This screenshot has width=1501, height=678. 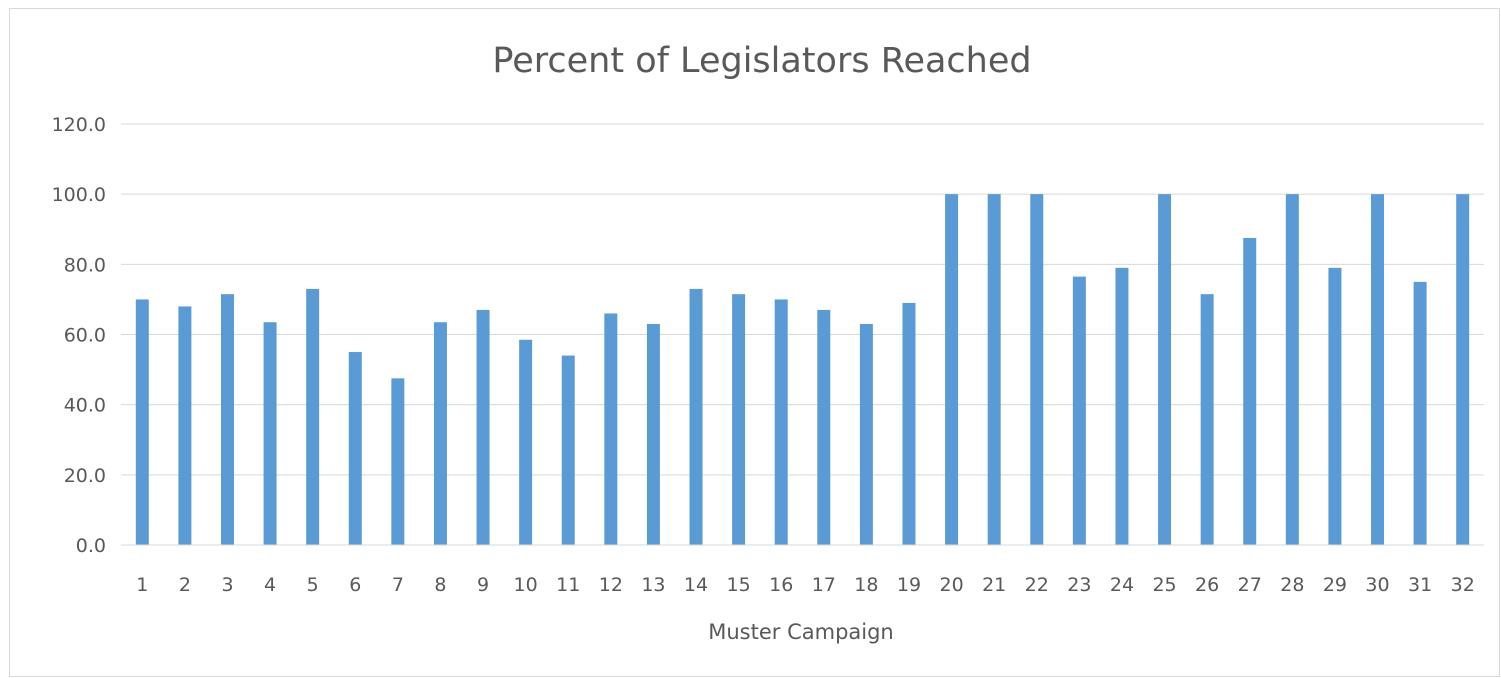 I want to click on x-tick-label: 13, so click(x=653, y=585).